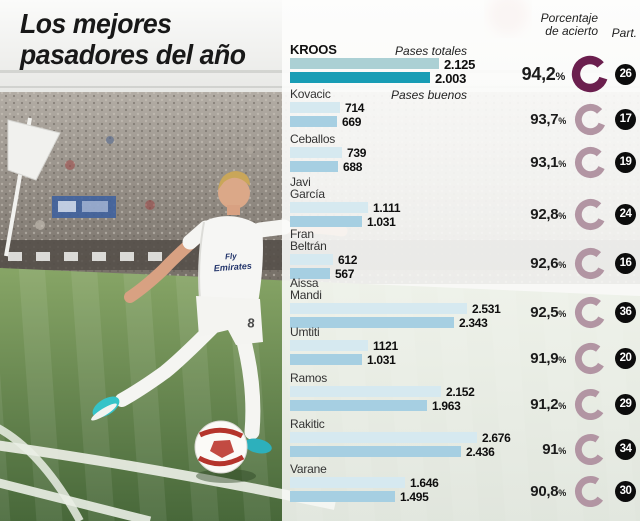 This screenshot has width=640, height=521. I want to click on accuracy-percent: 92,8%, so click(548, 214).